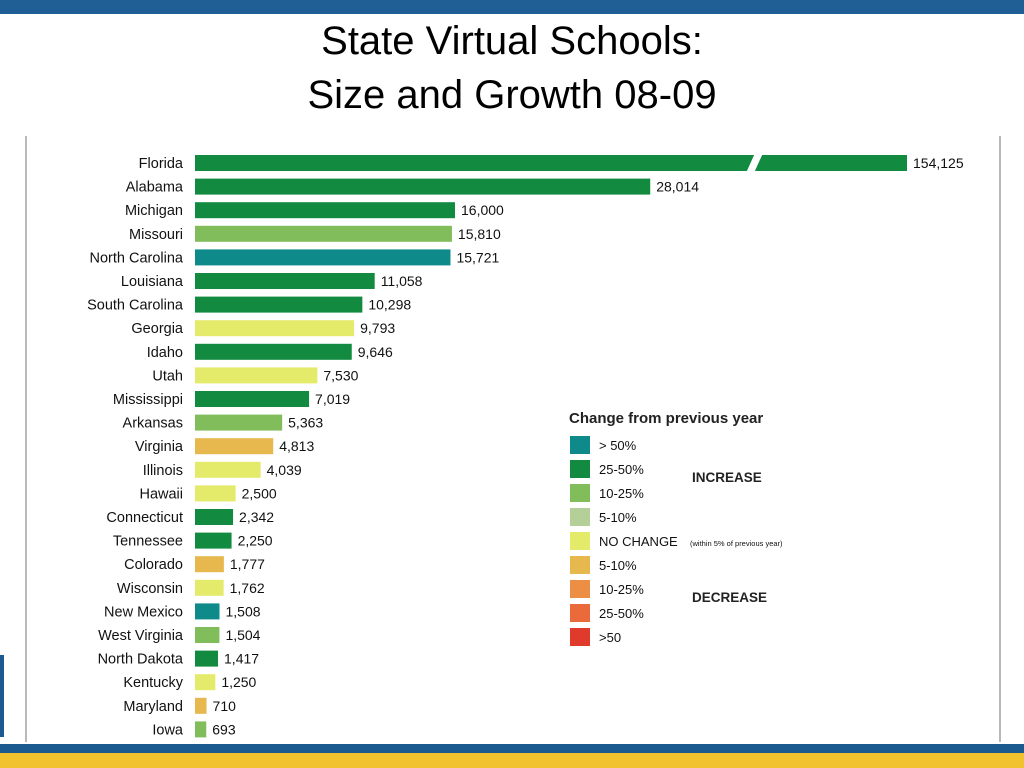 The height and width of the screenshot is (768, 1024). I want to click on value-label-virginia: 4,813, so click(296, 446).